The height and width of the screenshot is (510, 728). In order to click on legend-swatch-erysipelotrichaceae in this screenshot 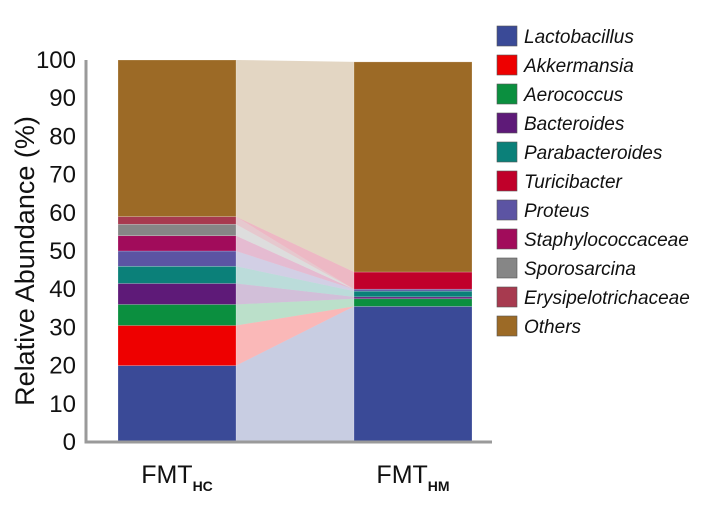, I will do `click(507, 297)`.